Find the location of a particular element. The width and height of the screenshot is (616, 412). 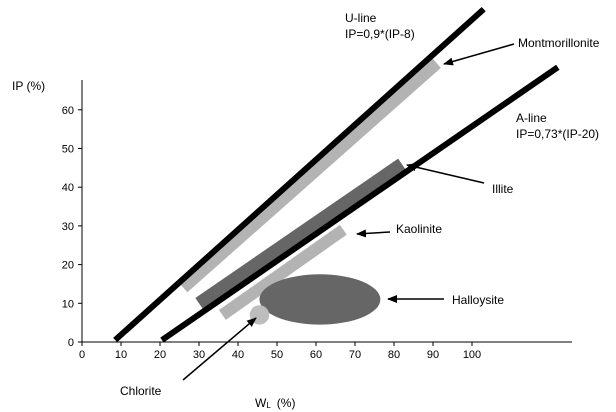

u-line-label: U-line IP=0,9*(IP-8) is located at coordinates (380, 26).